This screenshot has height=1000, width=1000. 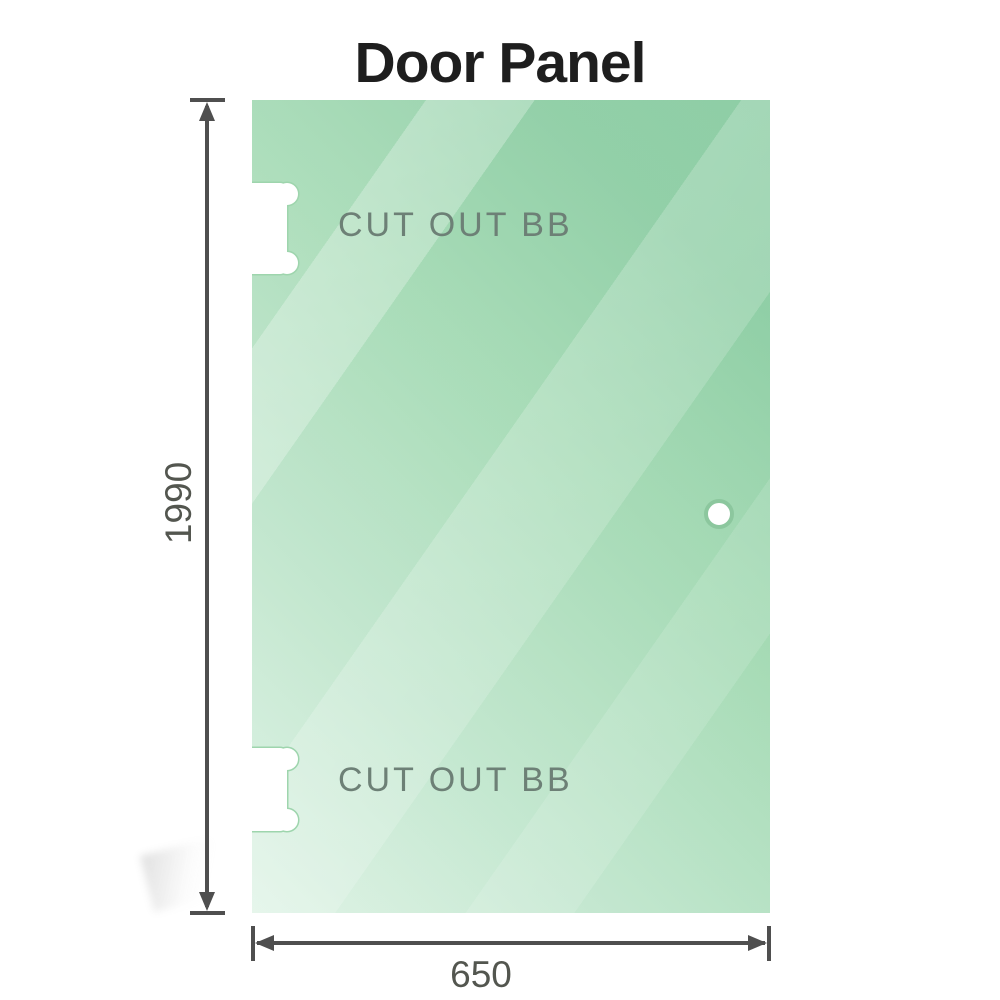 What do you see at coordinates (481, 974) in the screenshot?
I see `width-dimension-label: 650` at bounding box center [481, 974].